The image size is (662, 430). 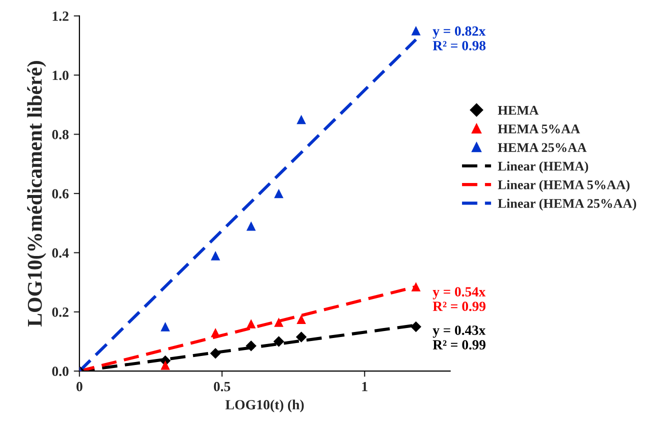 I want to click on y-tick-label: 0.0, so click(x=60, y=371).